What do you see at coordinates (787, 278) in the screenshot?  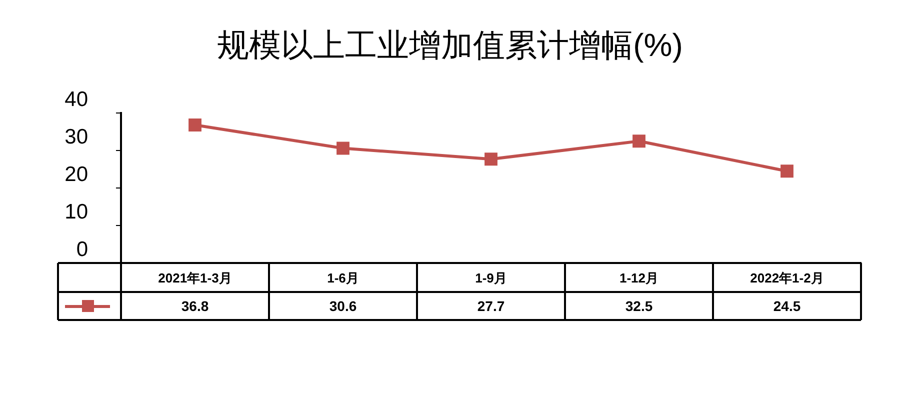 I see `x-tick-label: 2022年1-2月` at bounding box center [787, 278].